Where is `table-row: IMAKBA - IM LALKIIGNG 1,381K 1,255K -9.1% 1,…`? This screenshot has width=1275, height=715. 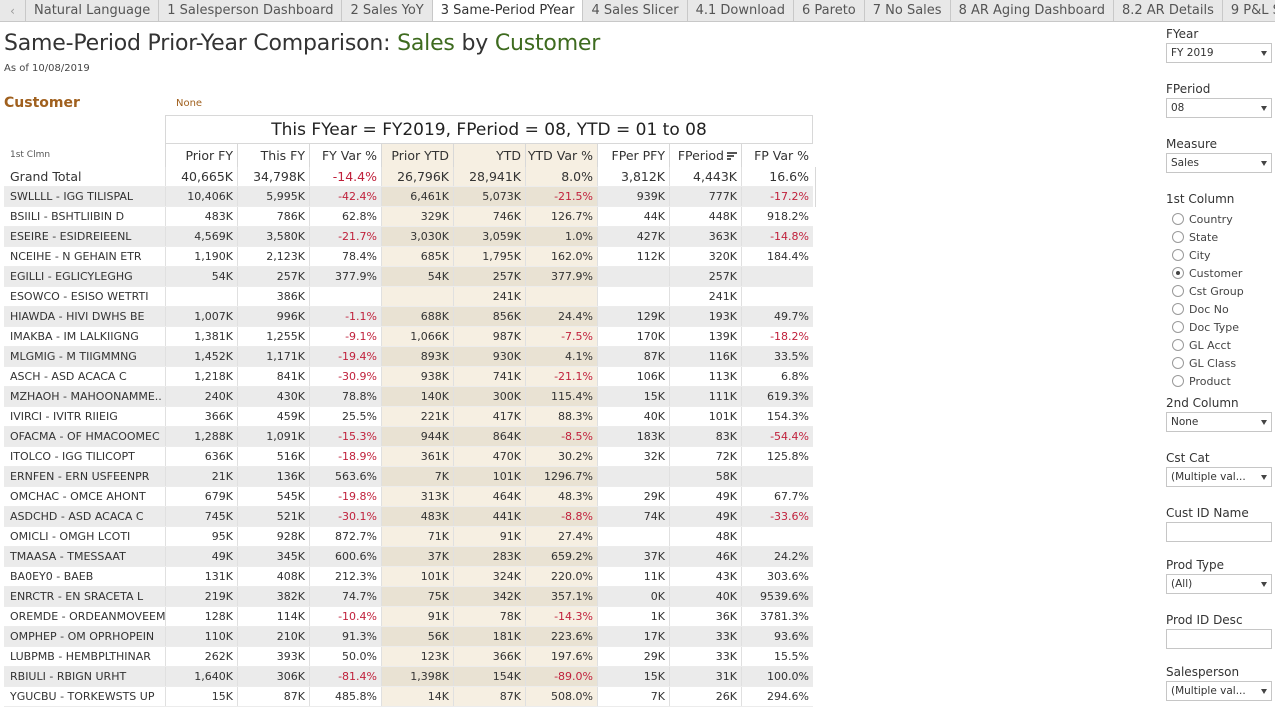 table-row: IMAKBA - IM LALKIIGNG 1,381K 1,255K -9.1% 1,… is located at coordinates (408, 337).